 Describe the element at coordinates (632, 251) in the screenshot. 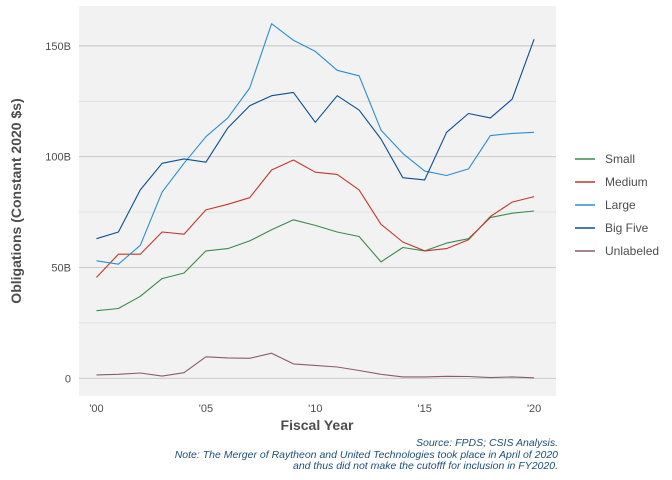

I see `legend-label: Unlabeled` at that location.